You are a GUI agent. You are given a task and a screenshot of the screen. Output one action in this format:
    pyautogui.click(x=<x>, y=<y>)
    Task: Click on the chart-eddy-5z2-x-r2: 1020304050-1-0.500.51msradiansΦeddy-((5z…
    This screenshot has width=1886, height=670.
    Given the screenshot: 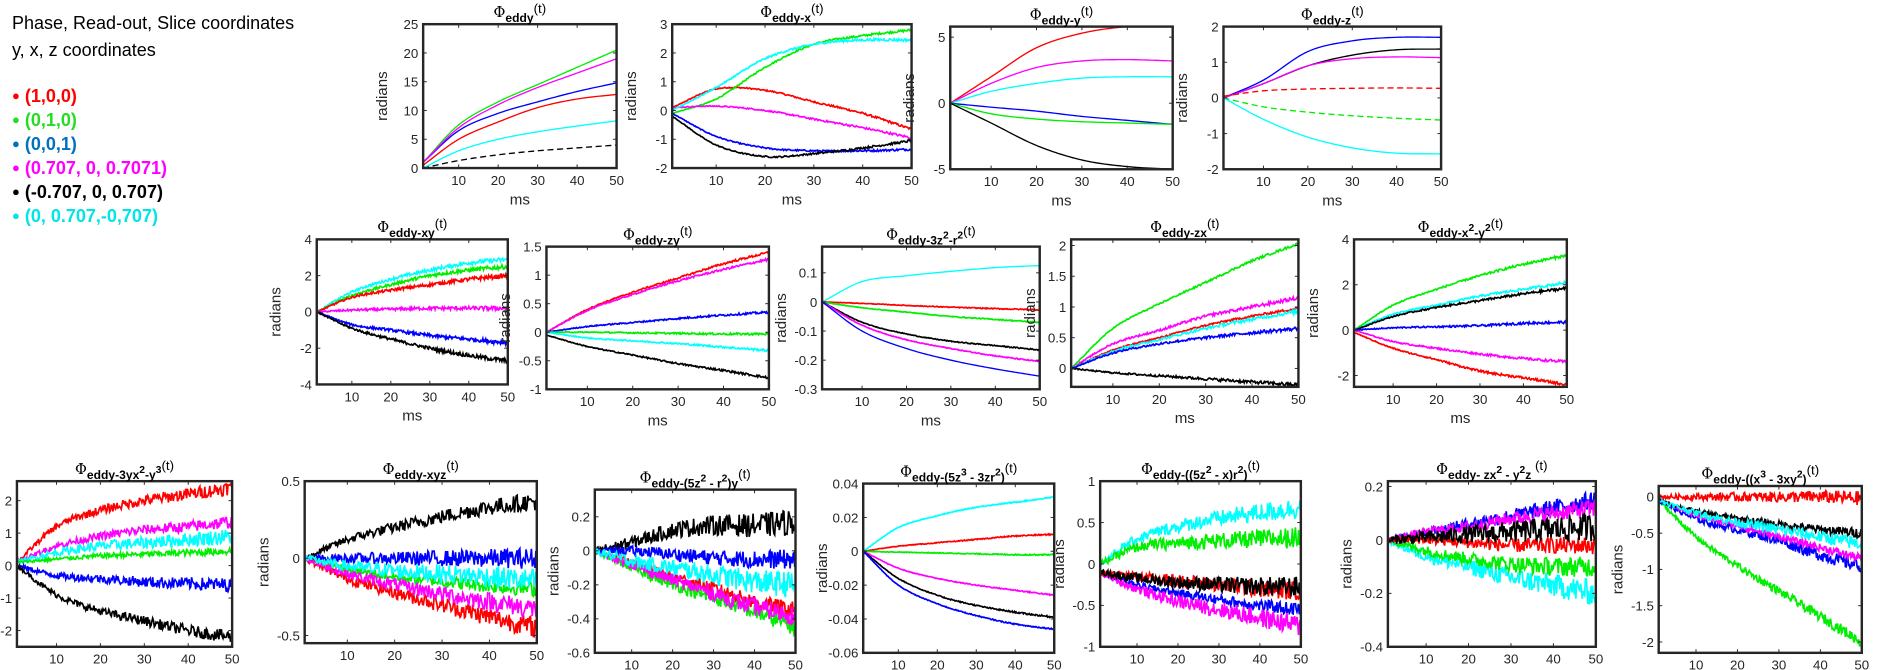 What is the action you would take?
    pyautogui.click(x=1179, y=562)
    